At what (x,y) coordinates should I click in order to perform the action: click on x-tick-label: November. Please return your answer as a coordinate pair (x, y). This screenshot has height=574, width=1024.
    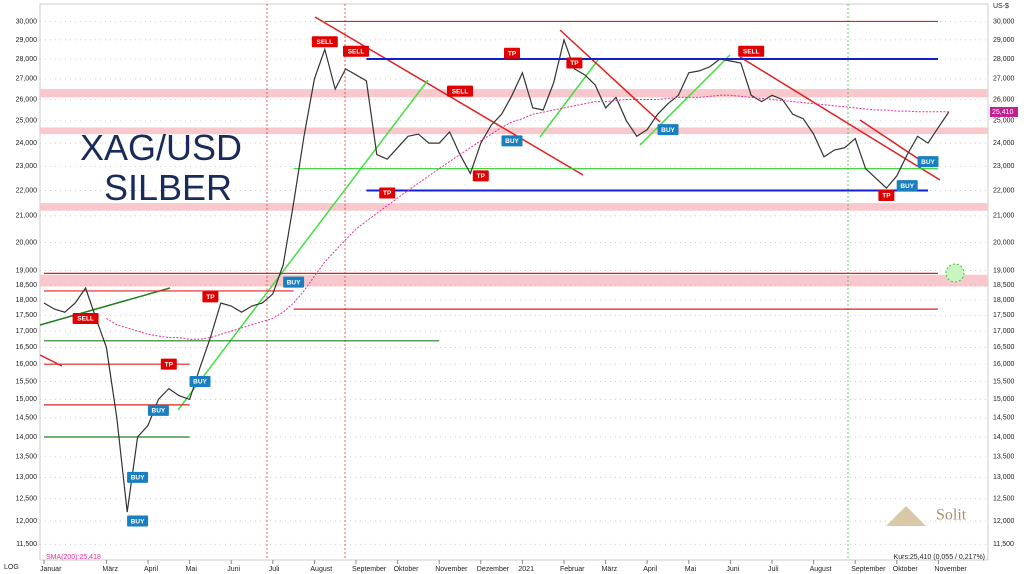
    Looking at the image, I should click on (950, 569).